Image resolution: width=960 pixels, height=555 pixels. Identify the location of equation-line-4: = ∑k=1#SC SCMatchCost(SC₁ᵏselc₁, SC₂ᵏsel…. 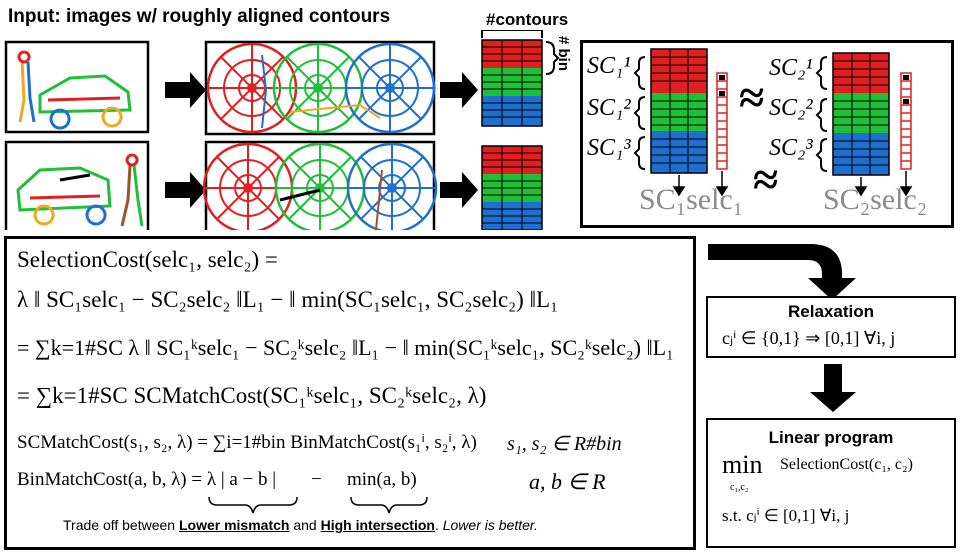
(252, 395).